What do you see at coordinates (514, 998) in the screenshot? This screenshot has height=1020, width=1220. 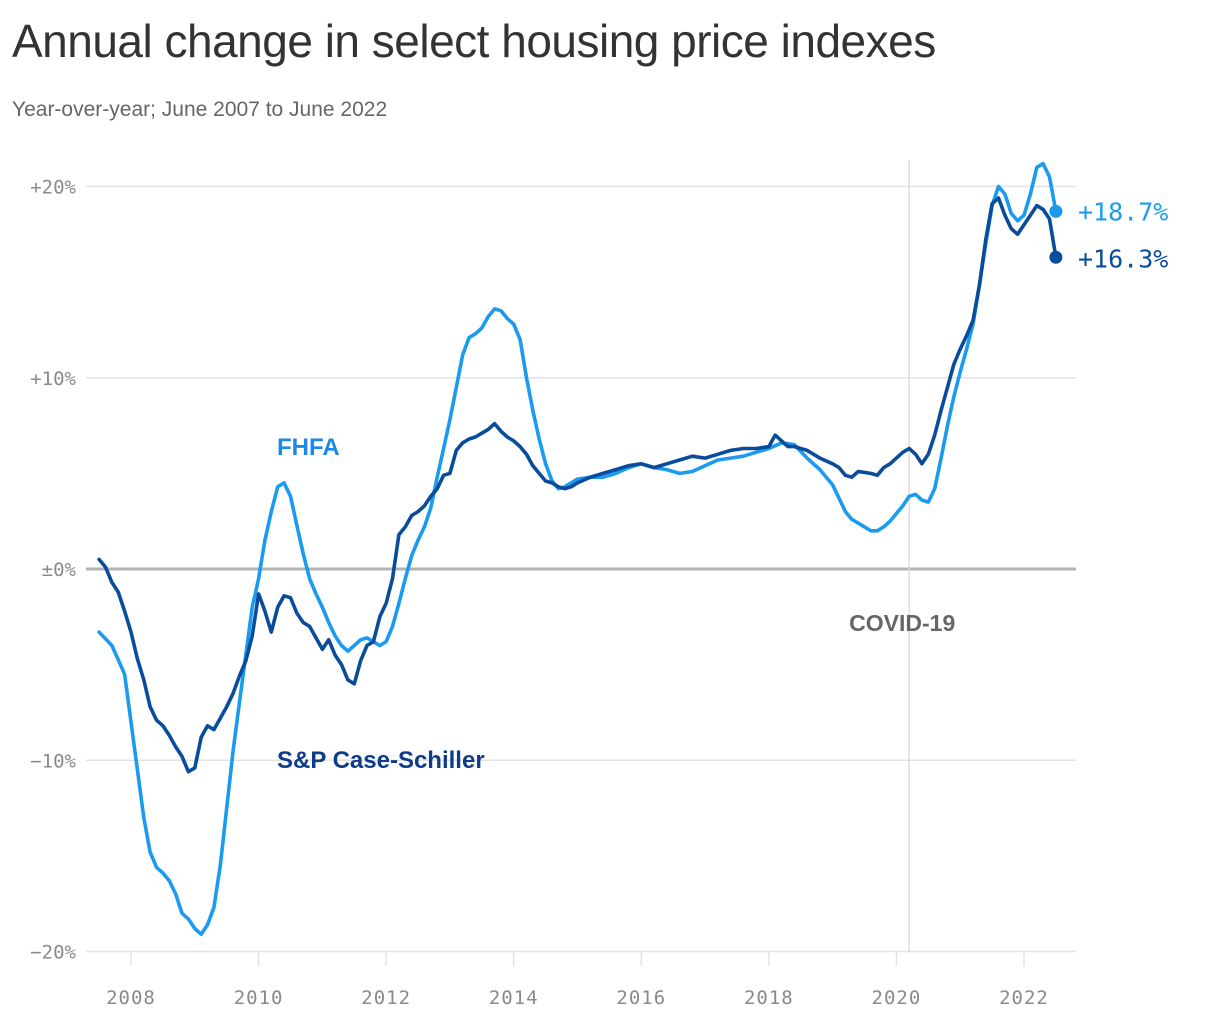 I see `x-tick-label: 2014` at bounding box center [514, 998].